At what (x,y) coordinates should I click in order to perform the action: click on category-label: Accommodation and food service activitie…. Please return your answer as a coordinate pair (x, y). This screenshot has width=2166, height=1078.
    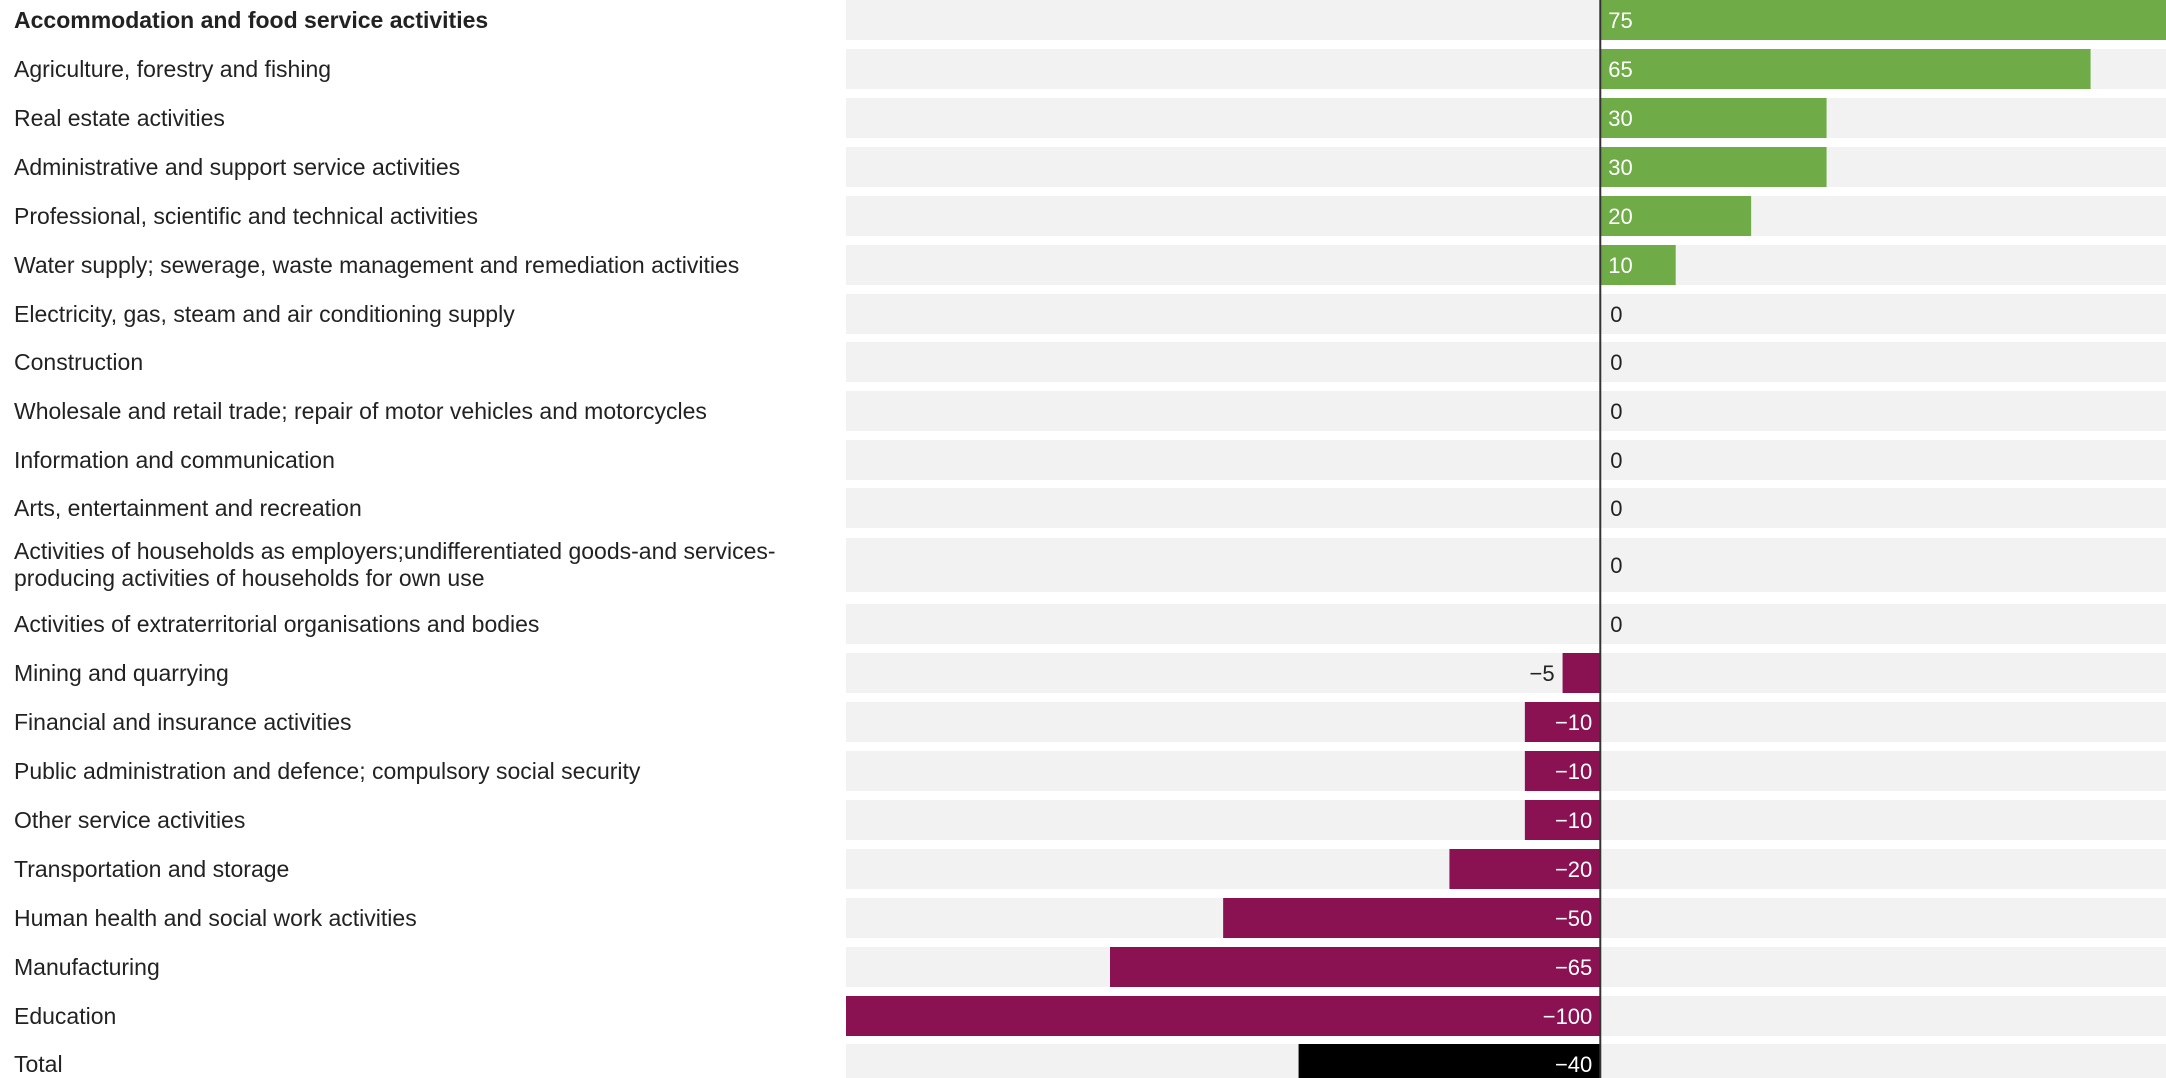
    Looking at the image, I should click on (251, 20).